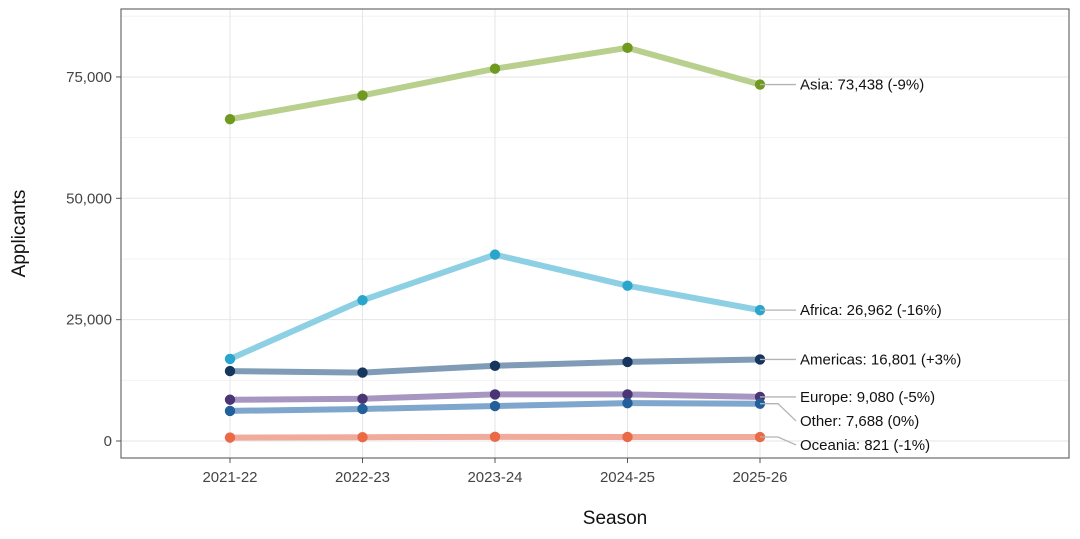 This screenshot has width=1080, height=539. I want to click on series-label-americas: Americas: 16,801 (+3%), so click(880, 359).